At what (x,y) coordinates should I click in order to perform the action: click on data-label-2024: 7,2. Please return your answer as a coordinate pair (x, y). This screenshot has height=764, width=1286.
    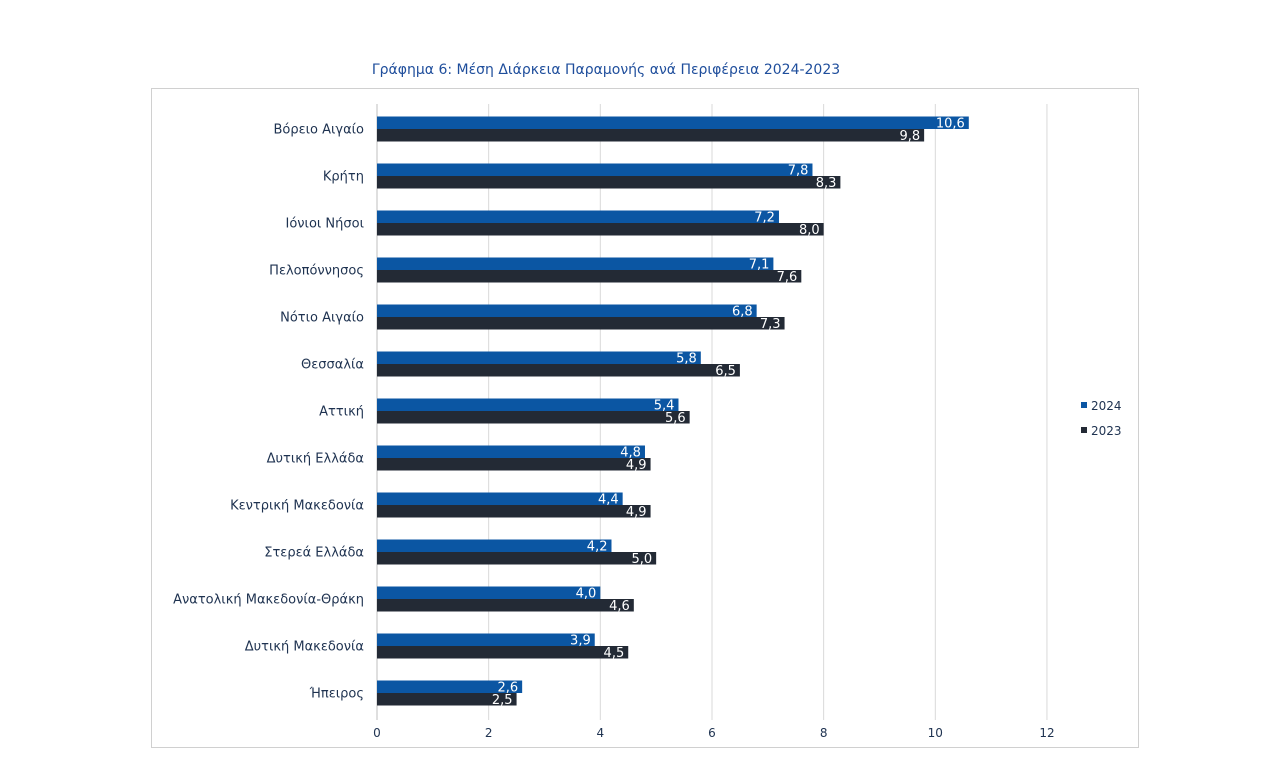
    Looking at the image, I should click on (764, 218).